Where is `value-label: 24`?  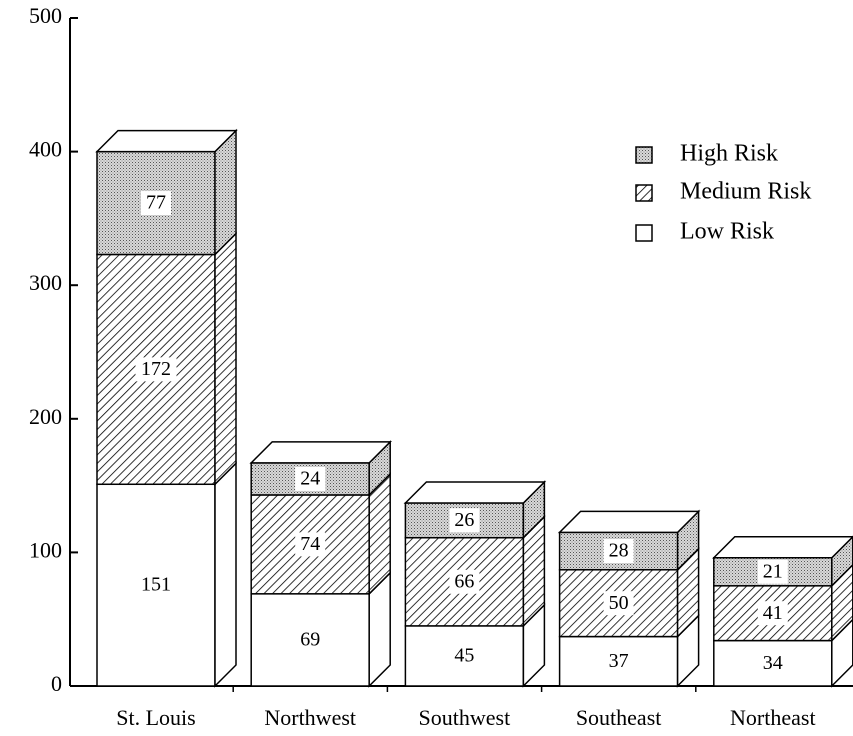
value-label: 24 is located at coordinates (310, 479).